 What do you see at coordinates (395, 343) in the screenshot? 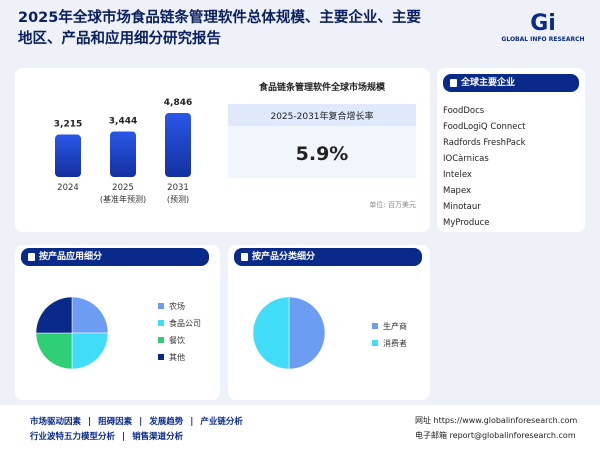
I see `legend-label: 消费者` at bounding box center [395, 343].